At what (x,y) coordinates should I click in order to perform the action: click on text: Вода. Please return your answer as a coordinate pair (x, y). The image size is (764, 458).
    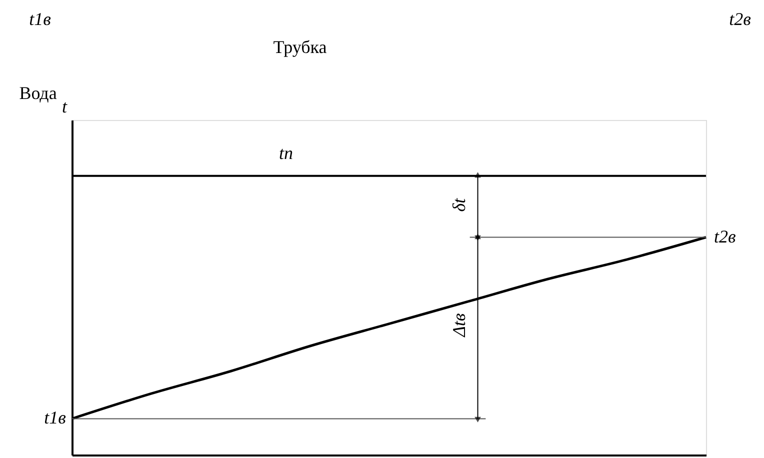
    Looking at the image, I should click on (38, 93).